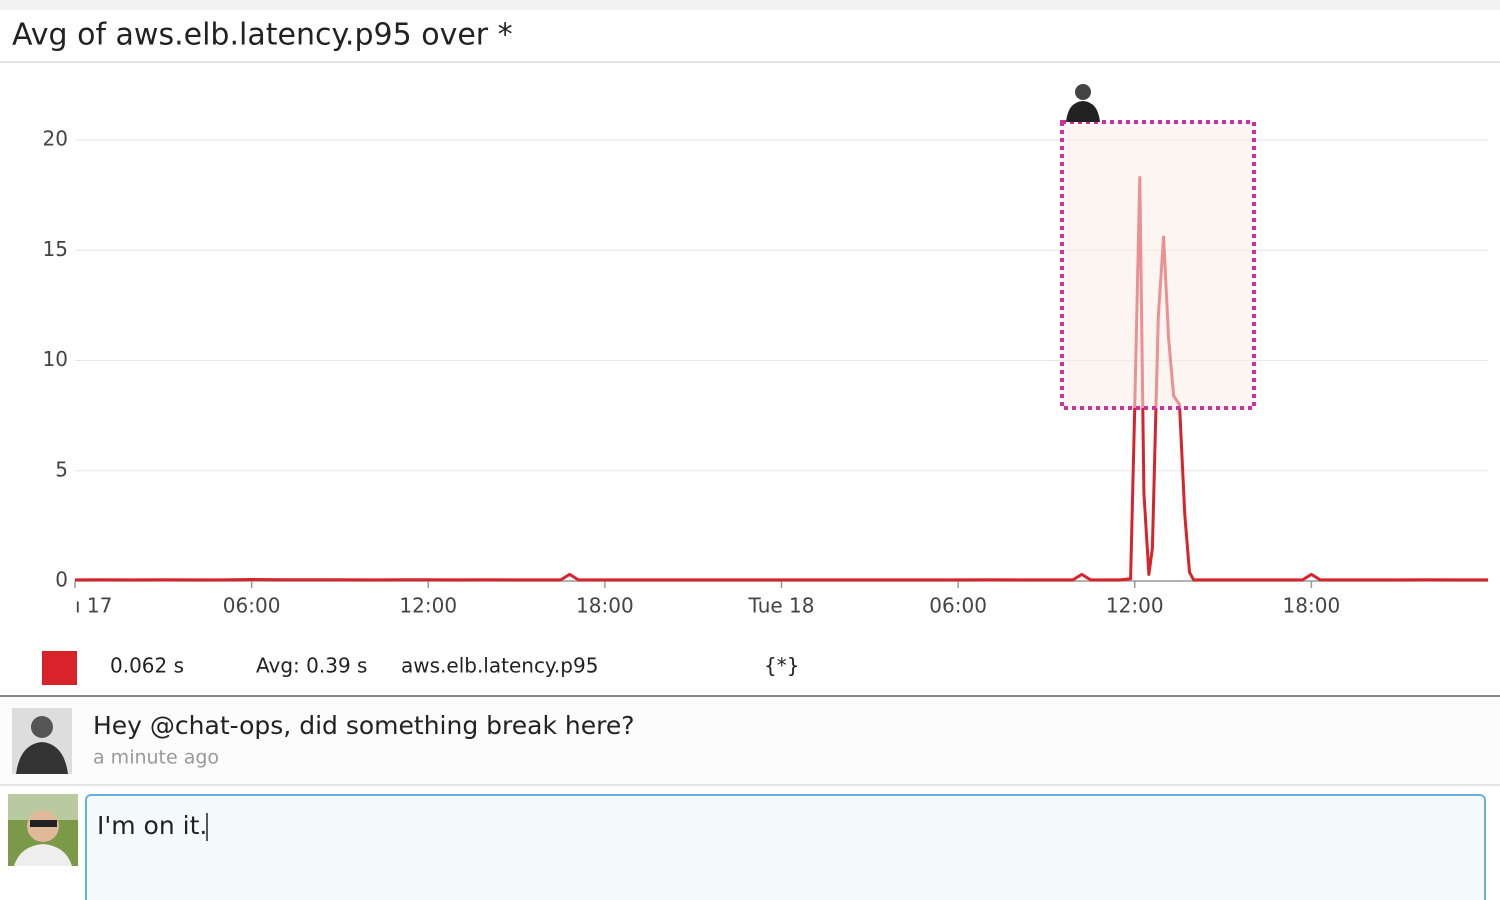 Image resolution: width=1500 pixels, height=900 pixels. Describe the element at coordinates (363, 725) in the screenshot. I see `comment-text: Hey @chat-ops, did something break here?` at that location.